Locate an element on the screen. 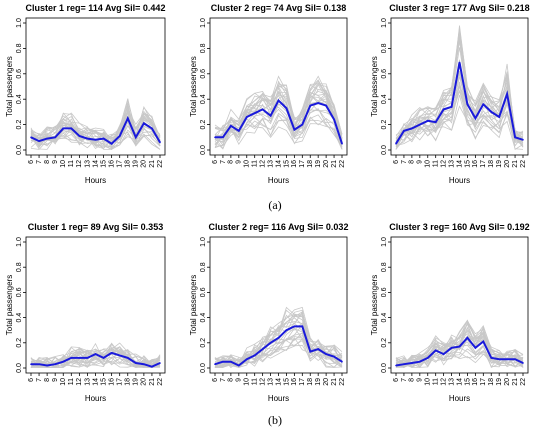 This screenshot has width=550, height=433. chart-title: Cluster 3 reg= 160 Avg Sil= 0.192 is located at coordinates (459, 227).